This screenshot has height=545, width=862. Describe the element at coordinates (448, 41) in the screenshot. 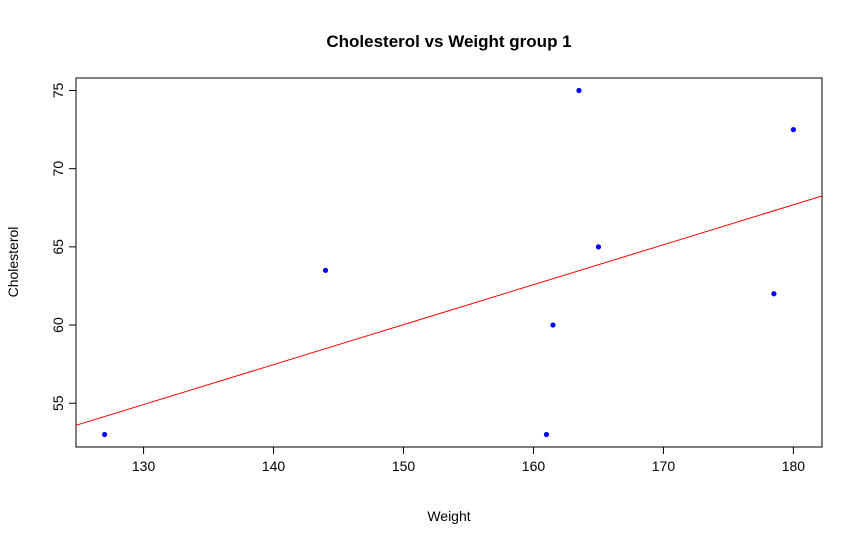

I see `chart-title: Cholesterol vs Weight group 1` at that location.